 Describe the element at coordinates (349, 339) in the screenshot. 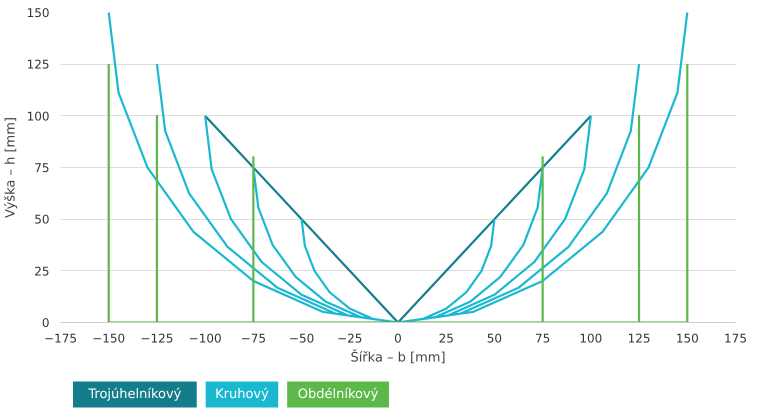

I see `x-tick-label: −25` at that location.